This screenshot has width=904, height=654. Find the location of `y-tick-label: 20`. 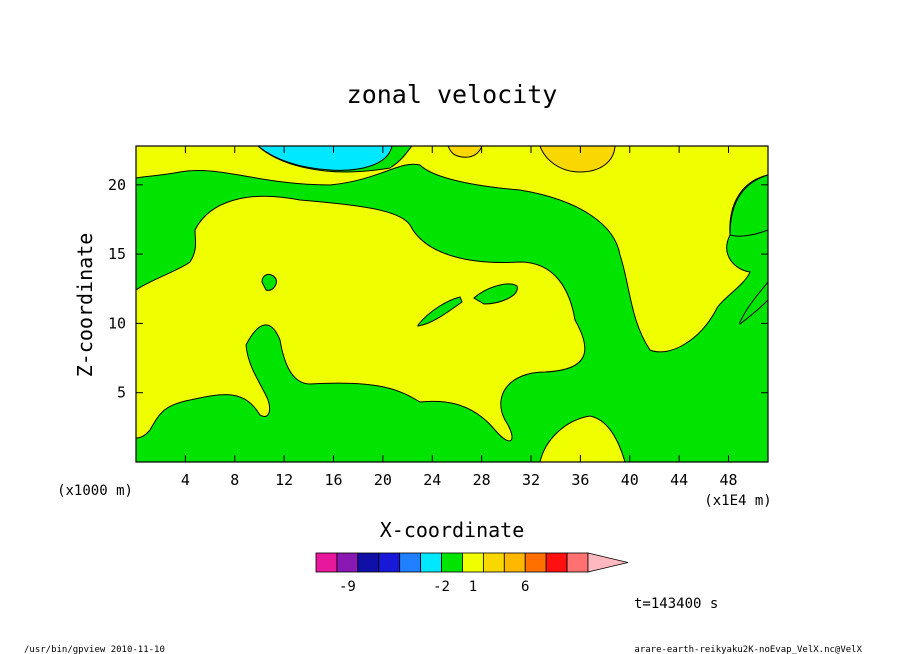

y-tick-label: 20 is located at coordinates (117, 185).